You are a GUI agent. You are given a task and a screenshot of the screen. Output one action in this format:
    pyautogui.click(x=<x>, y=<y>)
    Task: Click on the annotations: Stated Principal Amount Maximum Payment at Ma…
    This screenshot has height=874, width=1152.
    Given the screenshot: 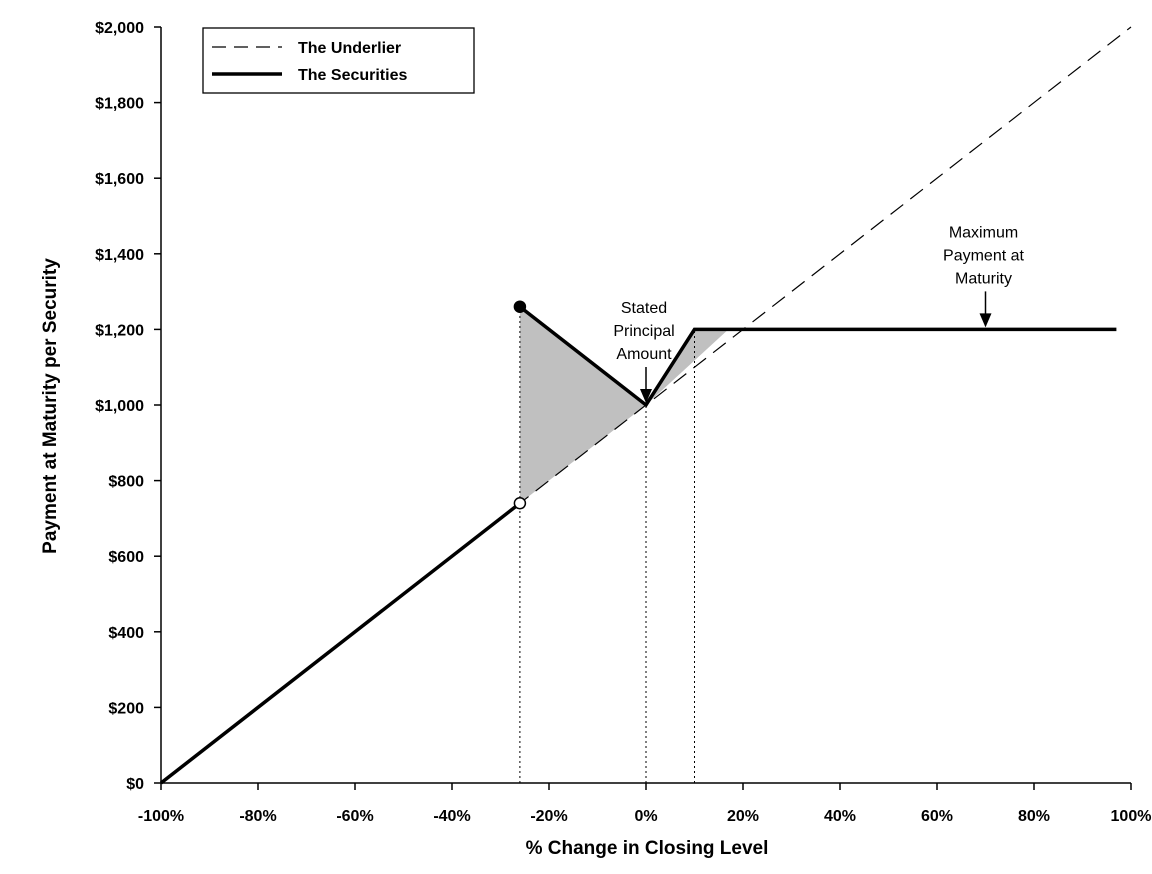 What is the action you would take?
    pyautogui.click(x=819, y=313)
    